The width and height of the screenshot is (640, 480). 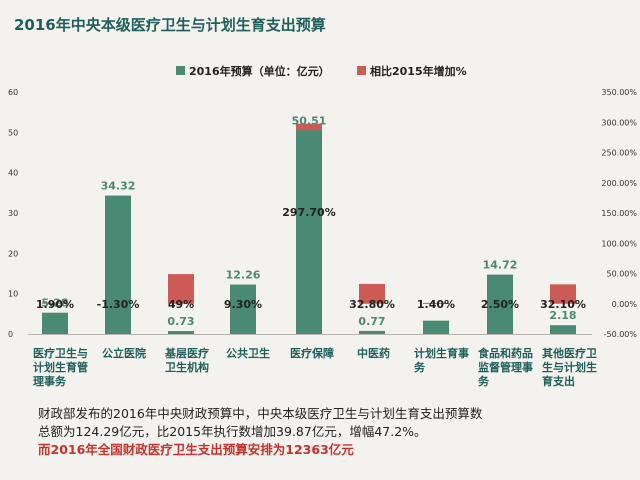 I want to click on growth-value-label: 2.50%, so click(x=500, y=304).